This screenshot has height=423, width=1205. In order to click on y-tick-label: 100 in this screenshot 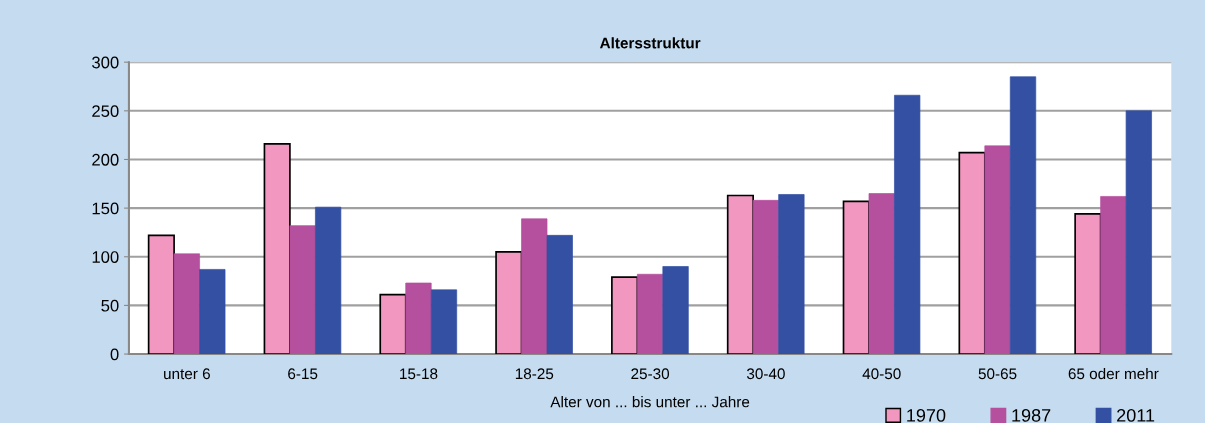, I will do `click(105, 257)`.